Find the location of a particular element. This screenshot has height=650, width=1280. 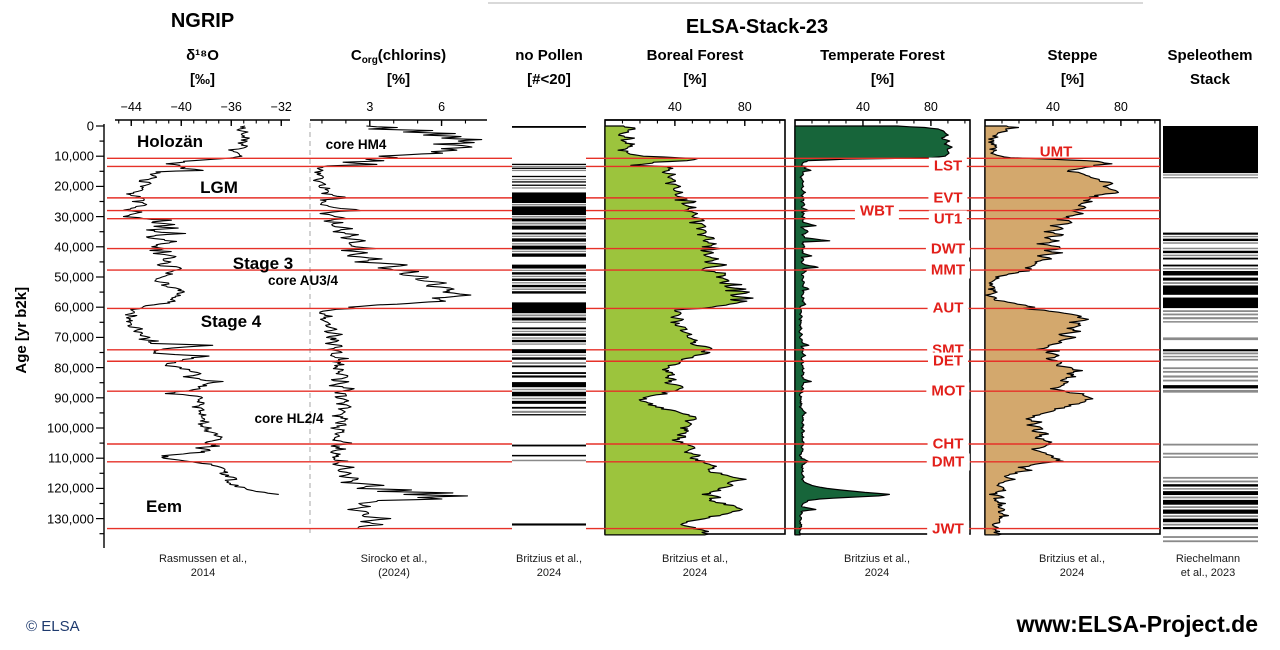

core-label-au34: core AU3/4 is located at coordinates (303, 280).